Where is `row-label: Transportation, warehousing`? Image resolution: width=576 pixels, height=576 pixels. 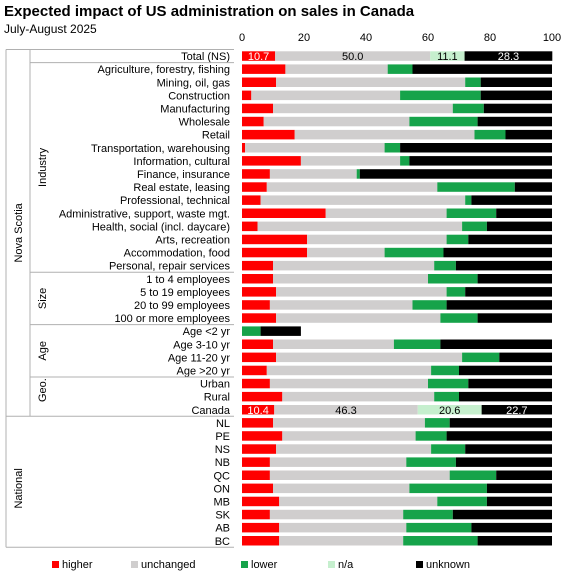 row-label: Transportation, warehousing is located at coordinates (160, 149).